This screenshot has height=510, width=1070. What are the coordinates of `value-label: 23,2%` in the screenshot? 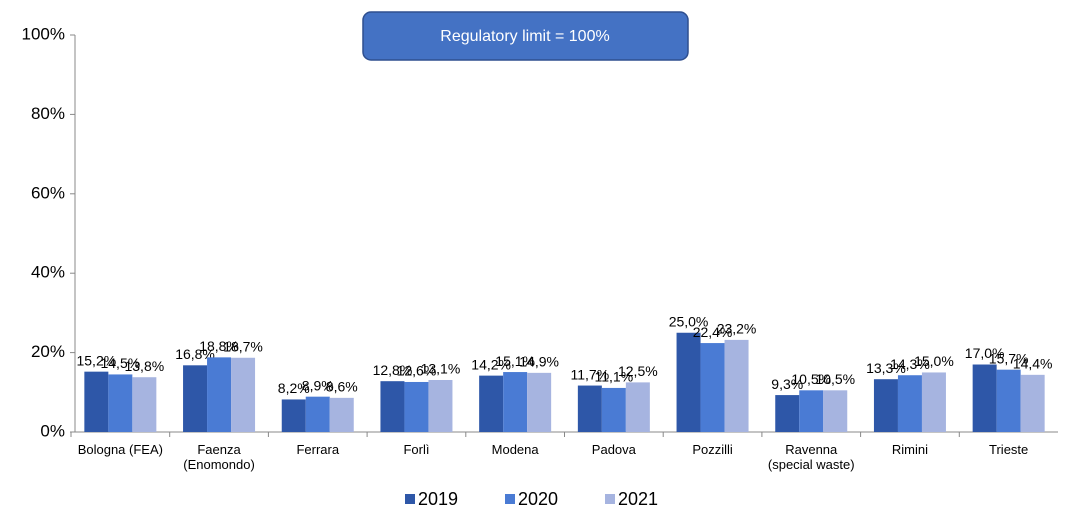 It's located at (737, 329).